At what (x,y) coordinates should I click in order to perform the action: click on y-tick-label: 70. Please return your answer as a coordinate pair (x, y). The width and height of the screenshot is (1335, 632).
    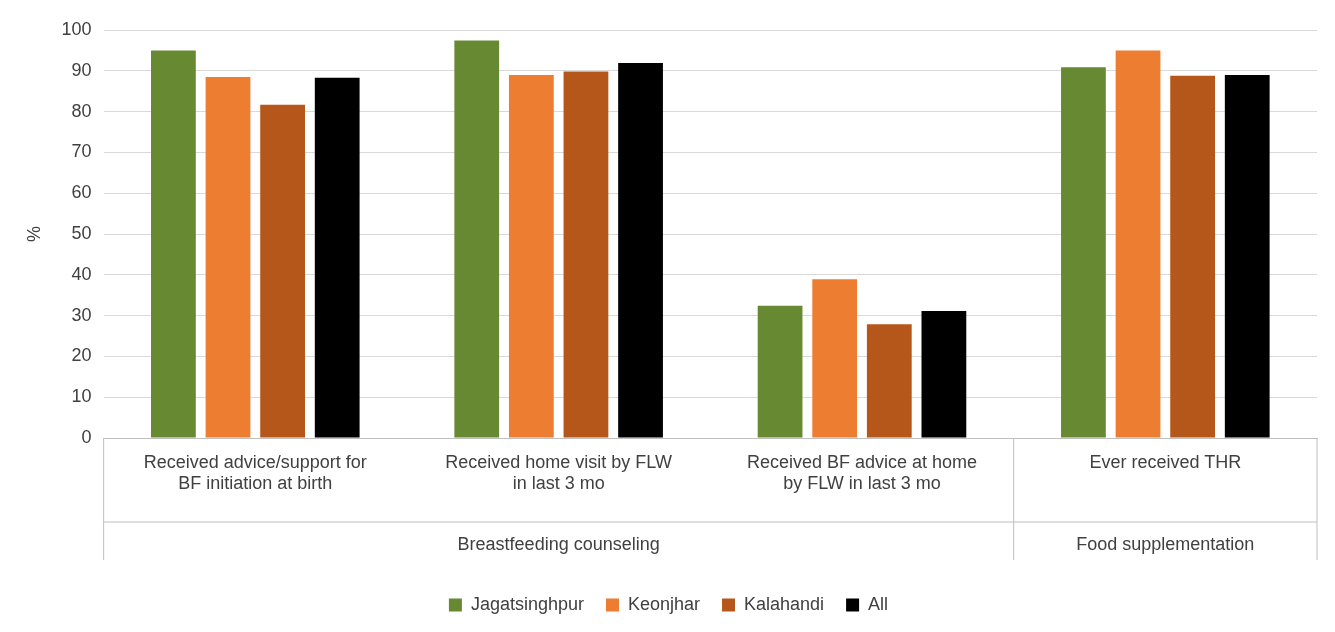
    Looking at the image, I should click on (81, 151).